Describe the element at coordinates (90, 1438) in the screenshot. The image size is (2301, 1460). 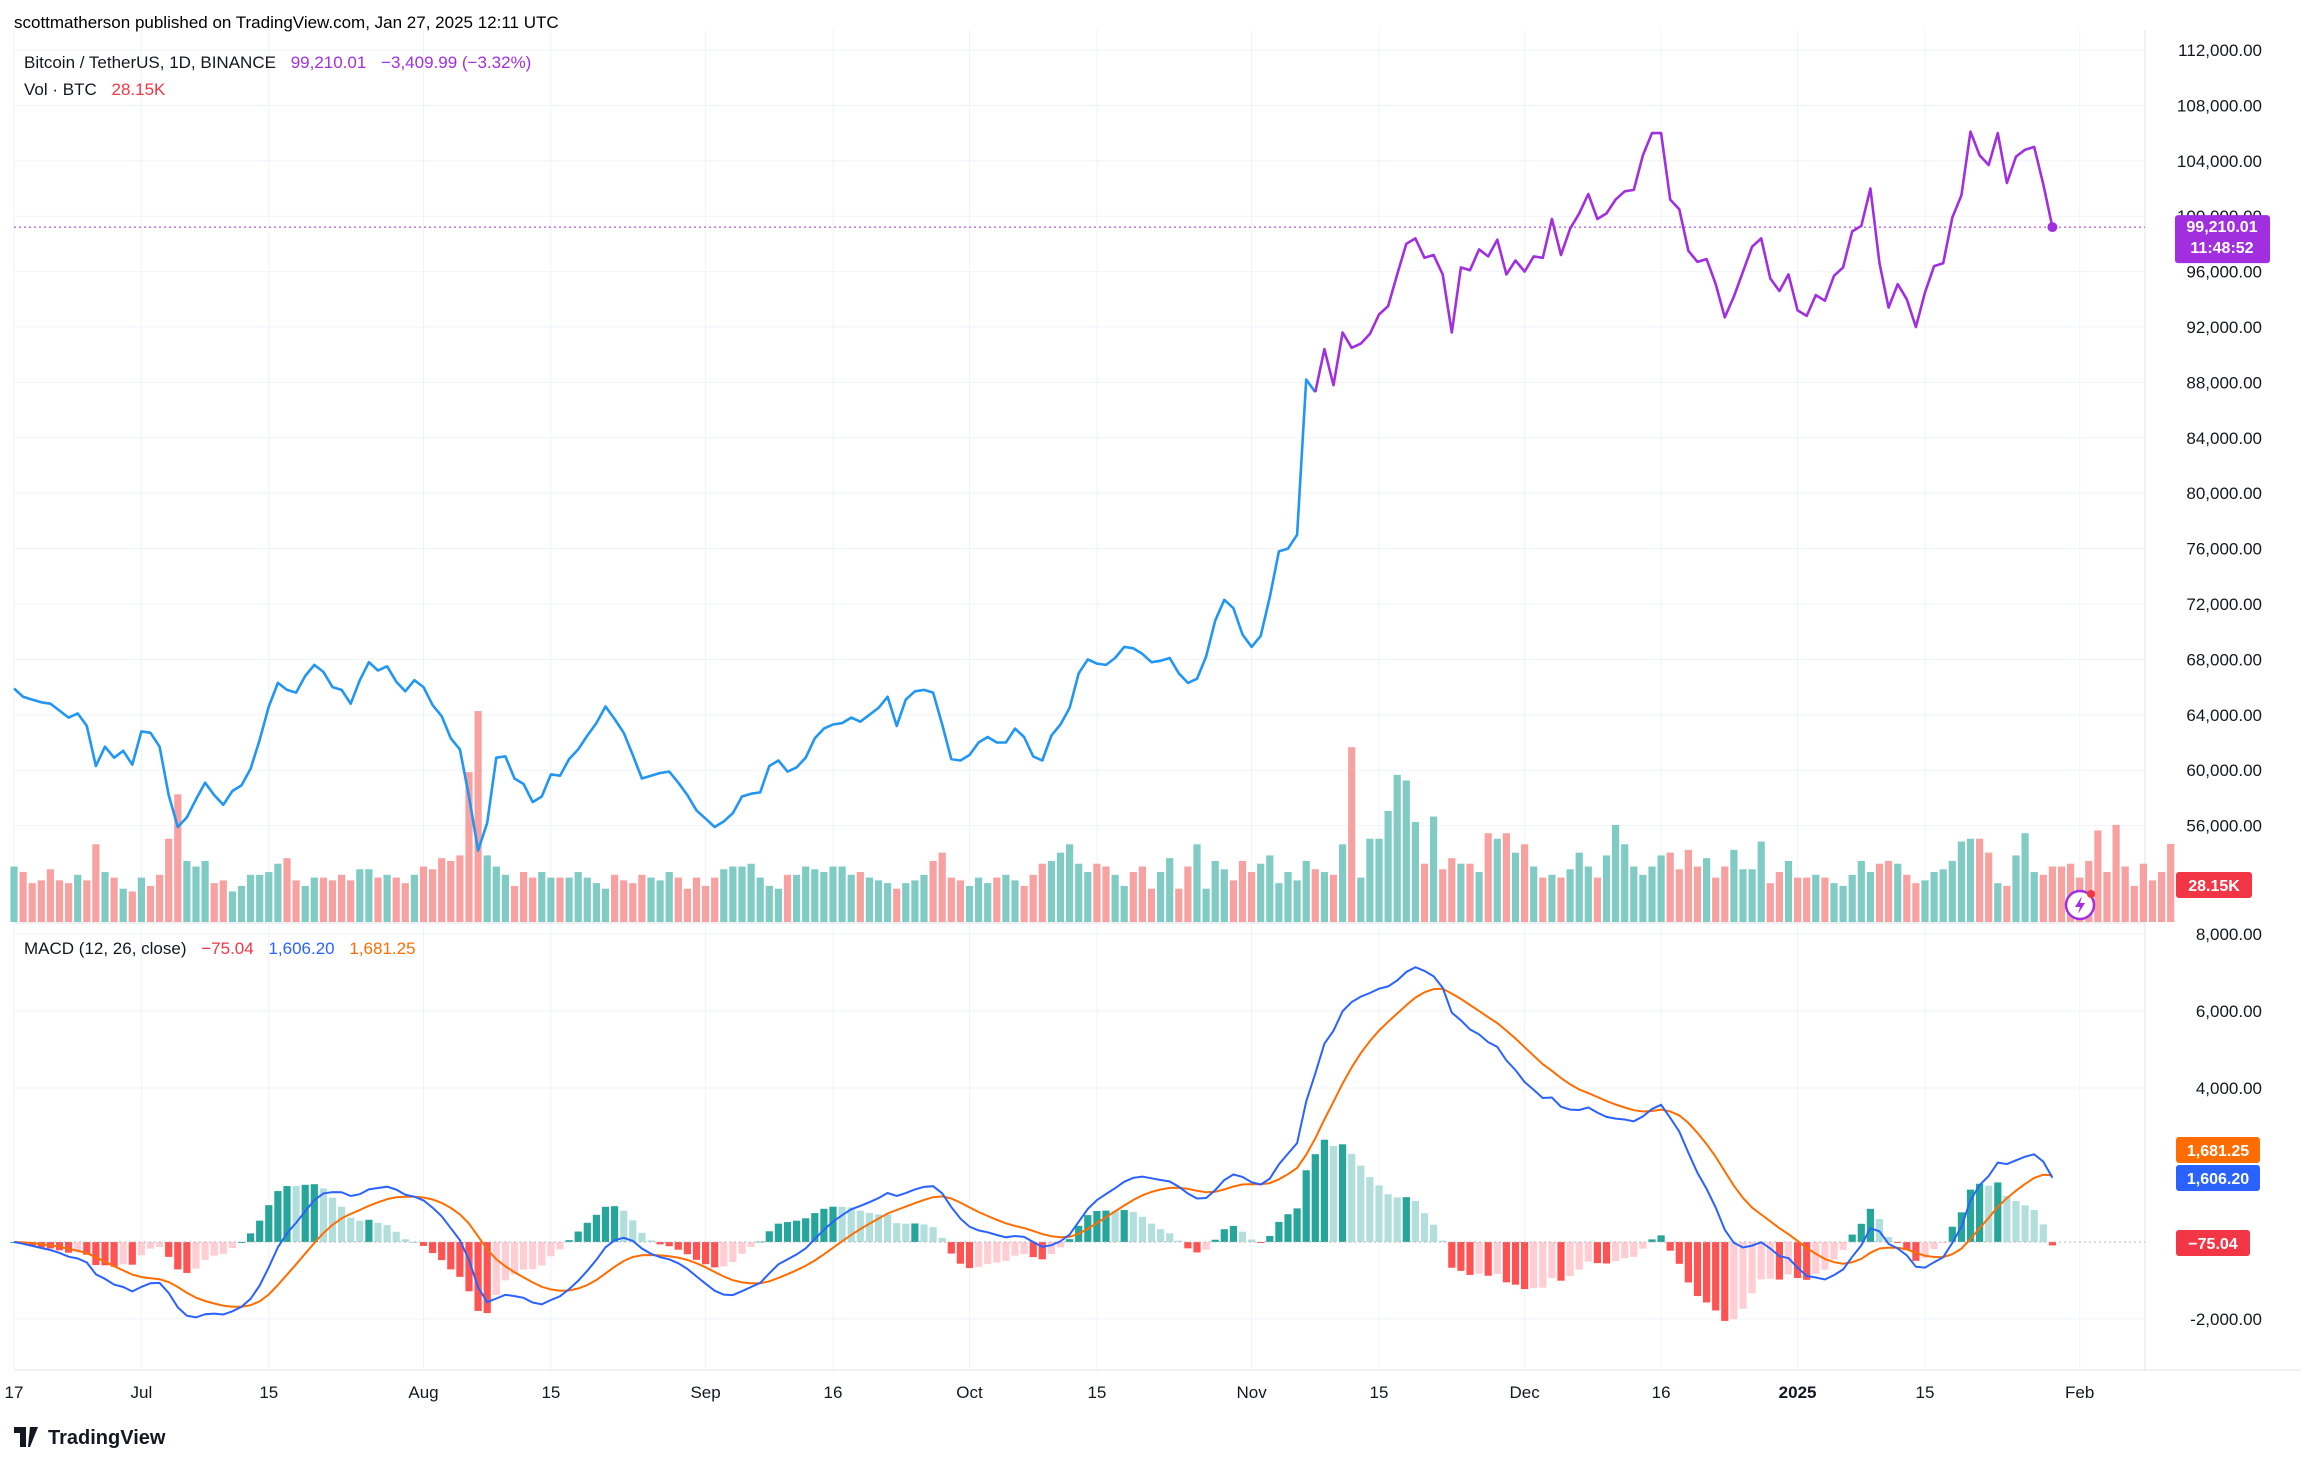
I see `tradingview-logo: TradingView` at that location.